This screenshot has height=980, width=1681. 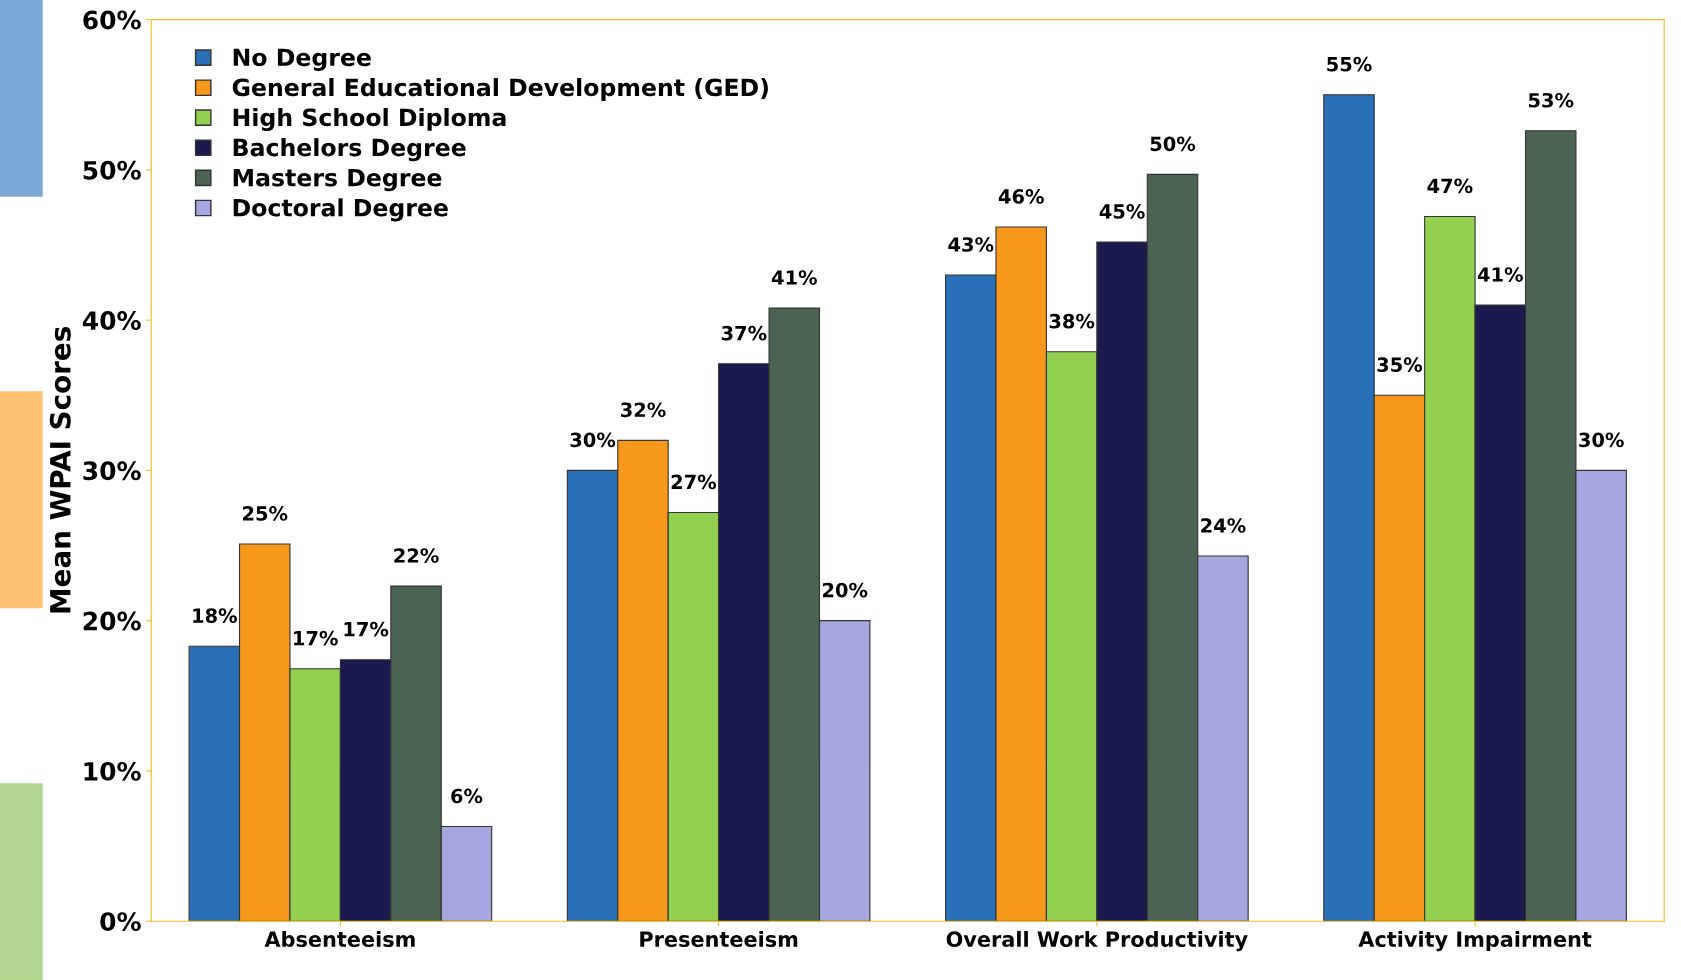 What do you see at coordinates (719, 939) in the screenshot?
I see `x-tick-label: Presenteeism` at bounding box center [719, 939].